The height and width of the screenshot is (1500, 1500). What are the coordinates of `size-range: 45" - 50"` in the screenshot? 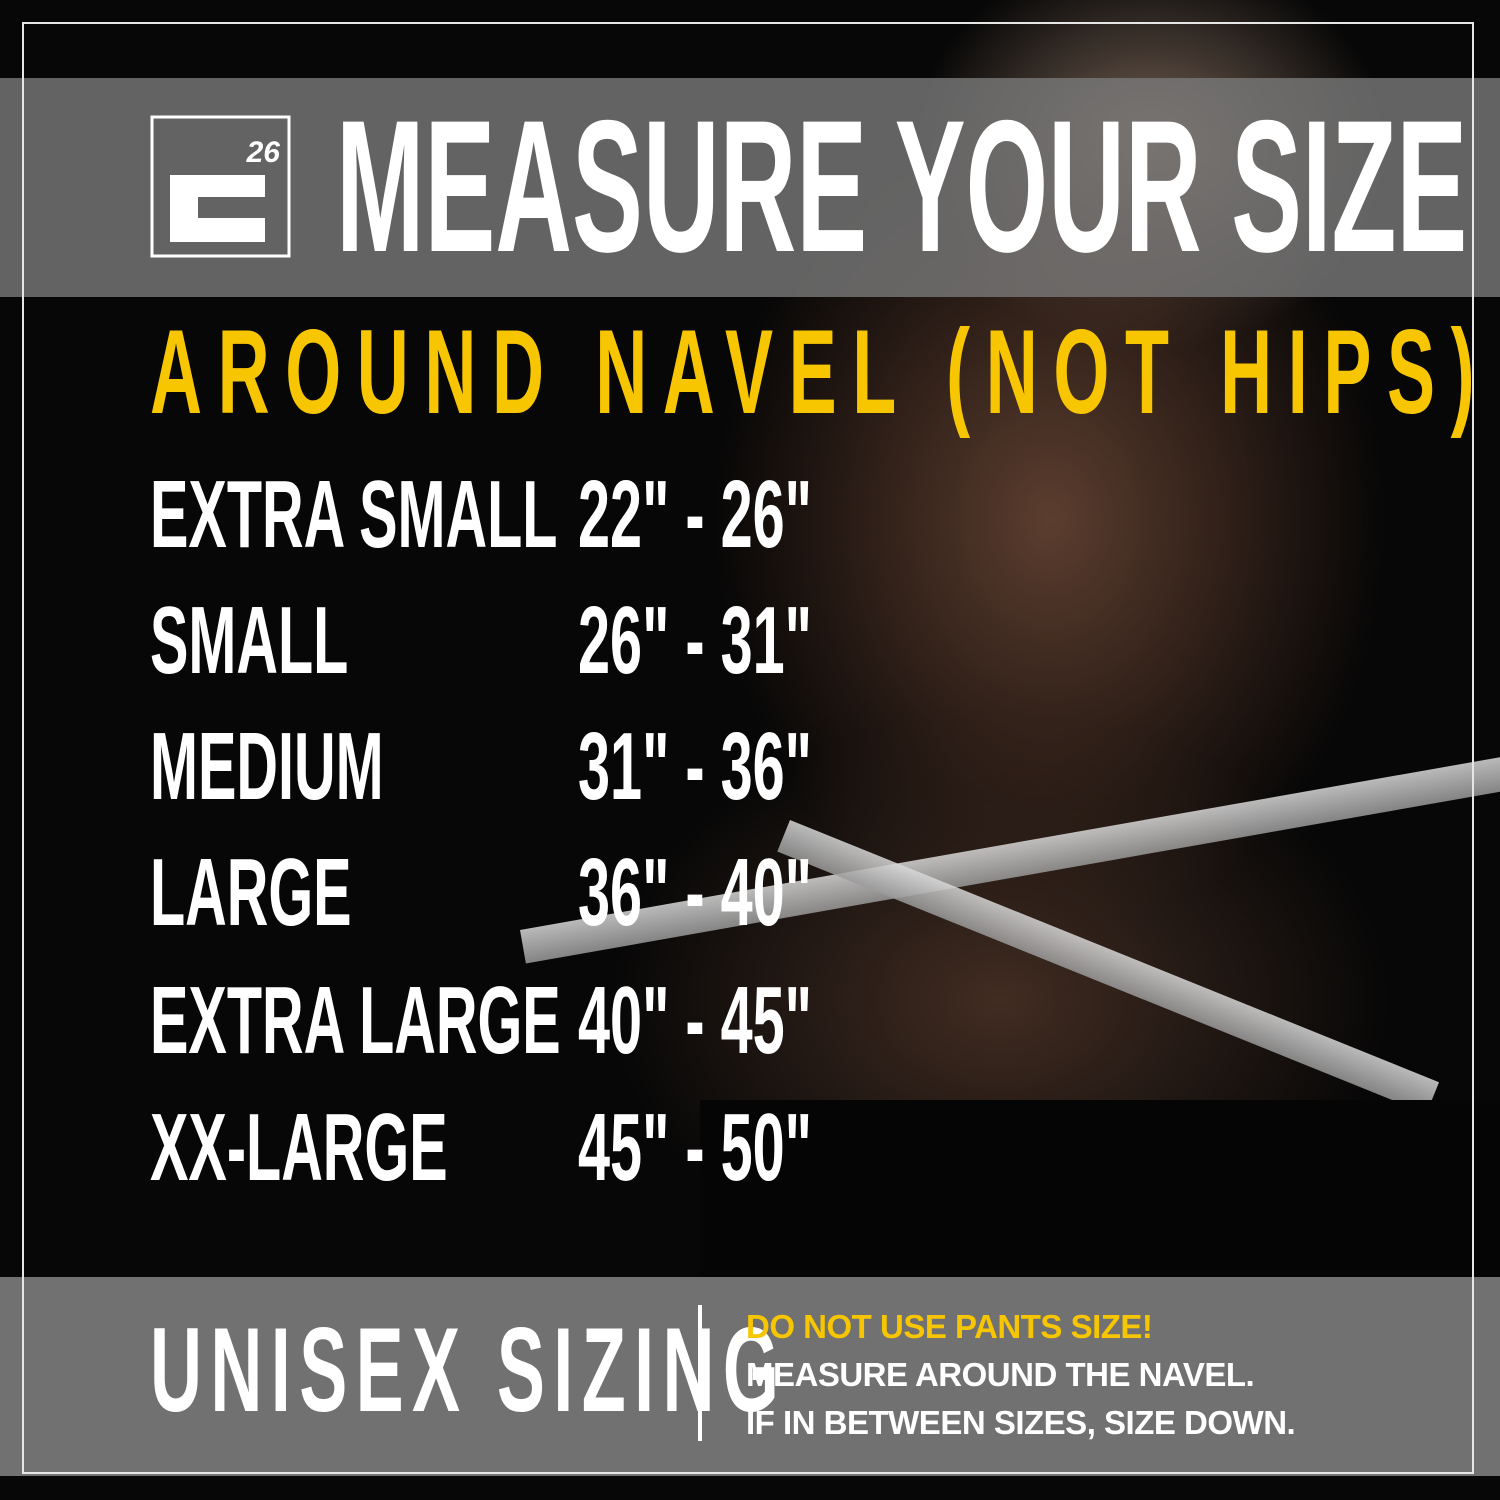 It's located at (695, 1147).